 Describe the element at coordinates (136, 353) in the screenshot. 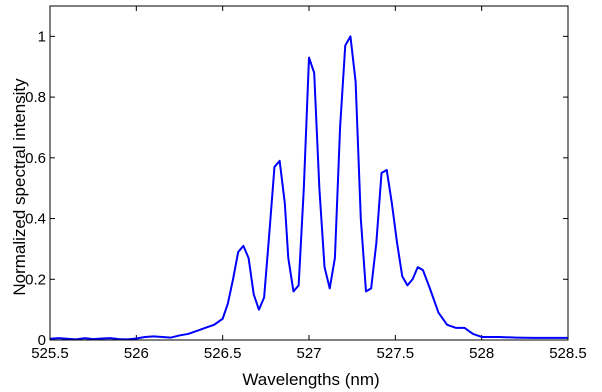

I see `x-tick-label: 526` at that location.